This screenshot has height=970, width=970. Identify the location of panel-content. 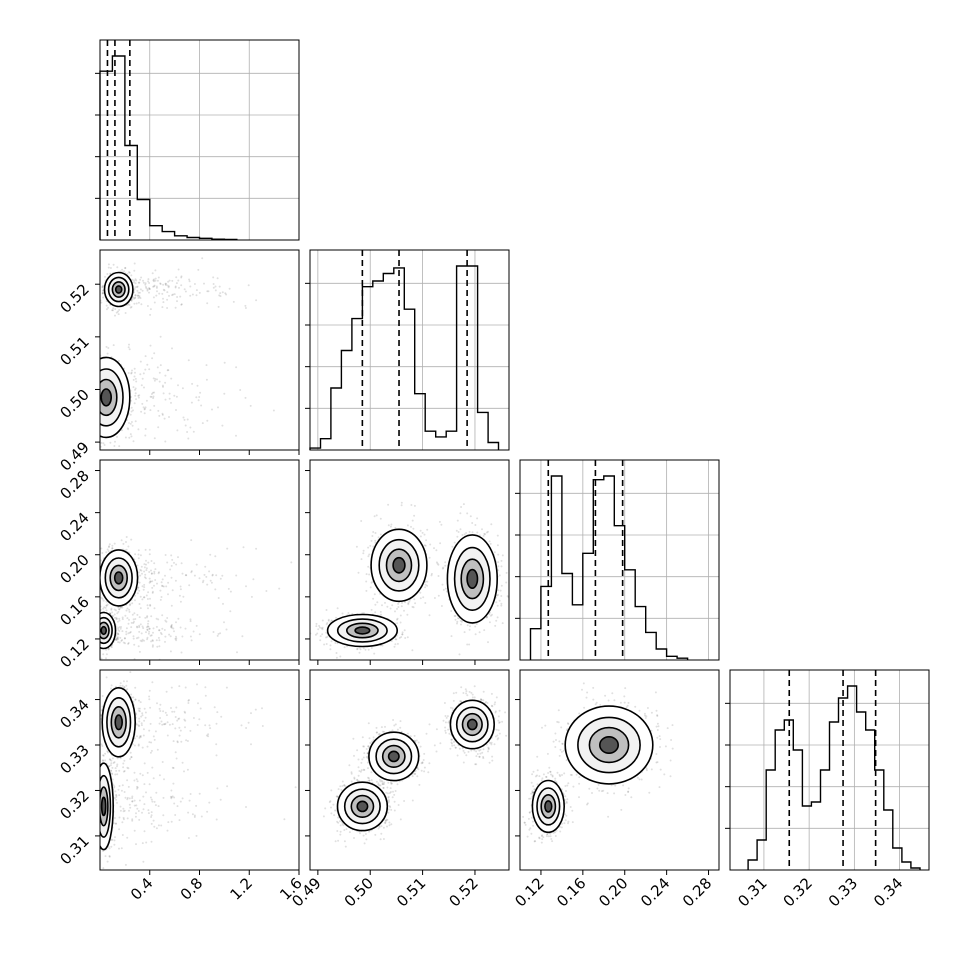
(198, 770).